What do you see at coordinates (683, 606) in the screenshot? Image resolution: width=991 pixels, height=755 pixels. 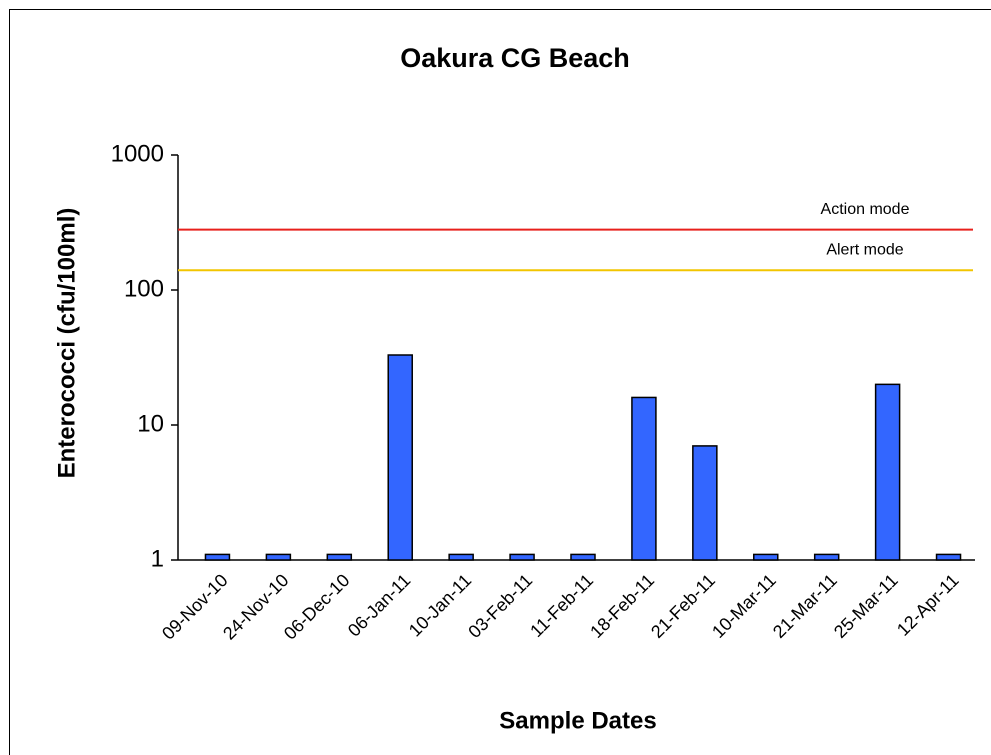 I see `x-tick-label: 21-Feb-11` at bounding box center [683, 606].